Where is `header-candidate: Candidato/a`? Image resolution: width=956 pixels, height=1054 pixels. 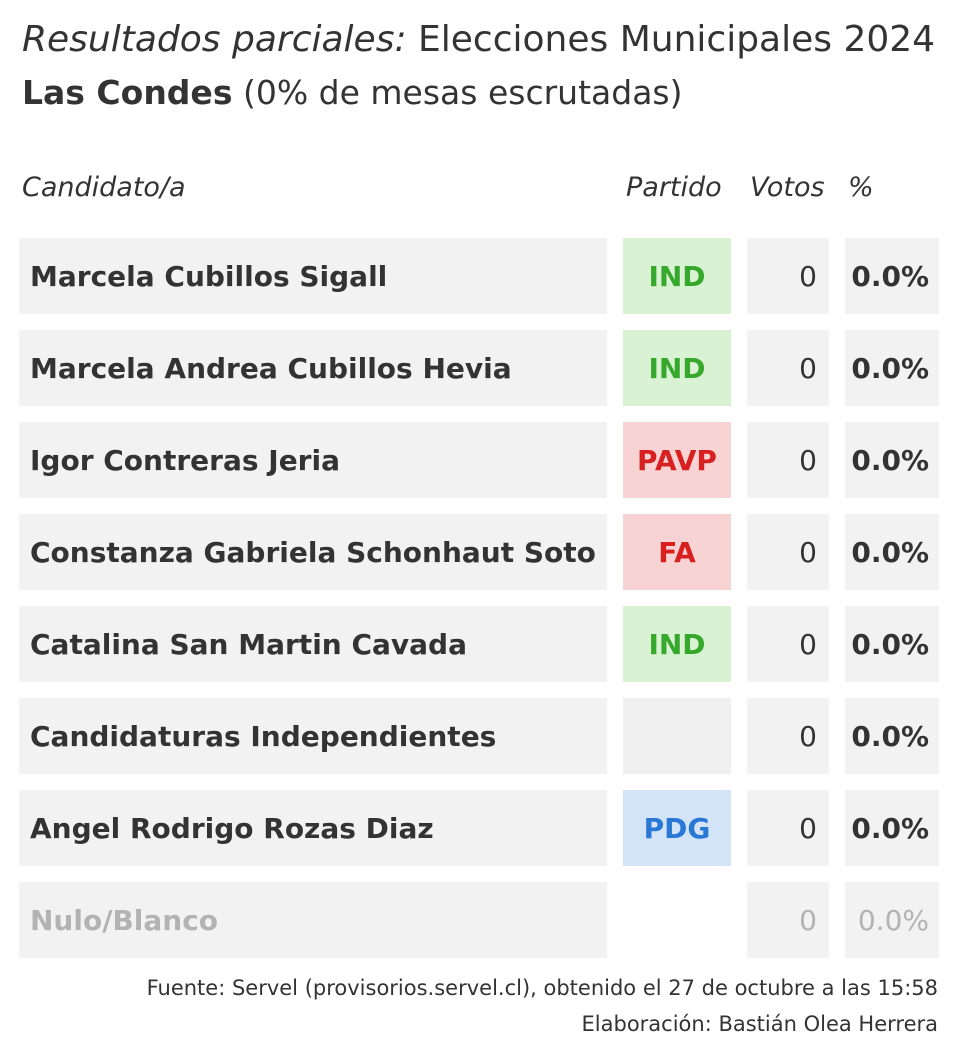
header-candidate: Candidato/a is located at coordinates (104, 187).